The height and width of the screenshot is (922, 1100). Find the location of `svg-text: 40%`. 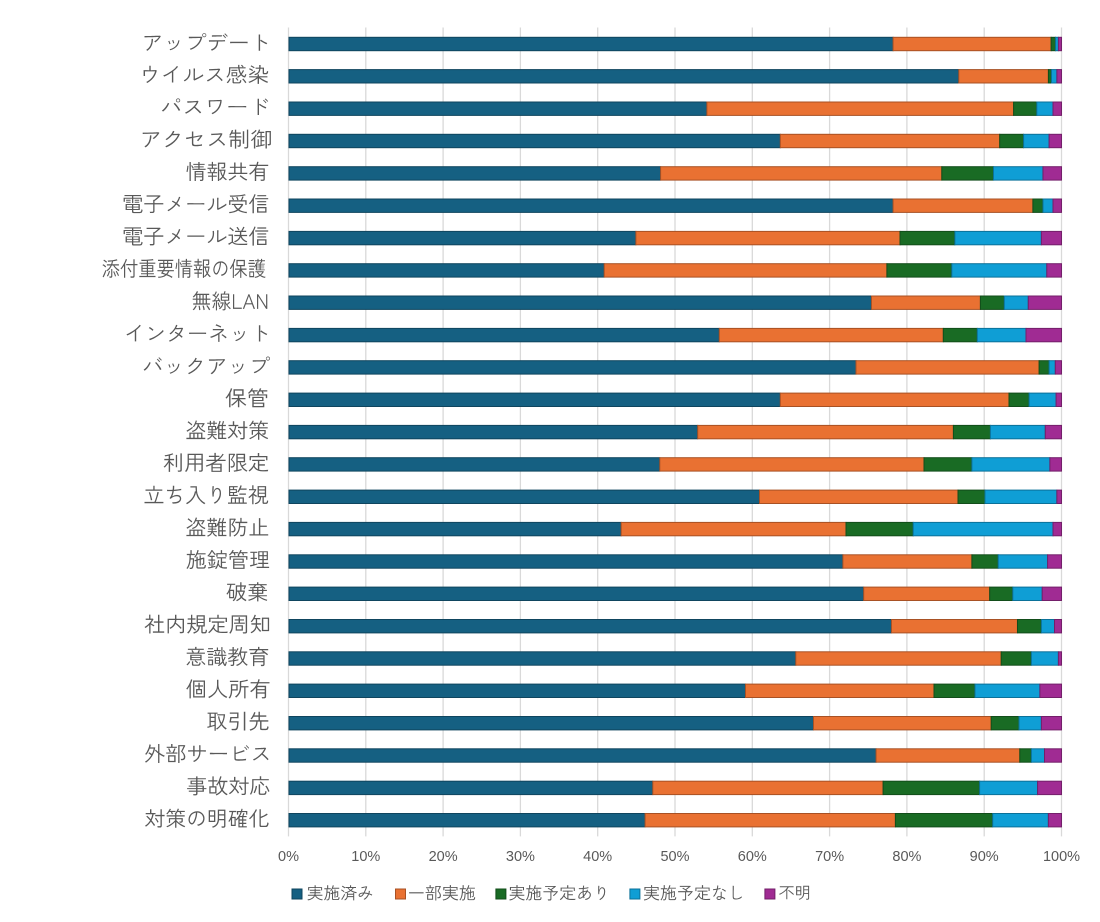

svg-text: 40% is located at coordinates (597, 857).